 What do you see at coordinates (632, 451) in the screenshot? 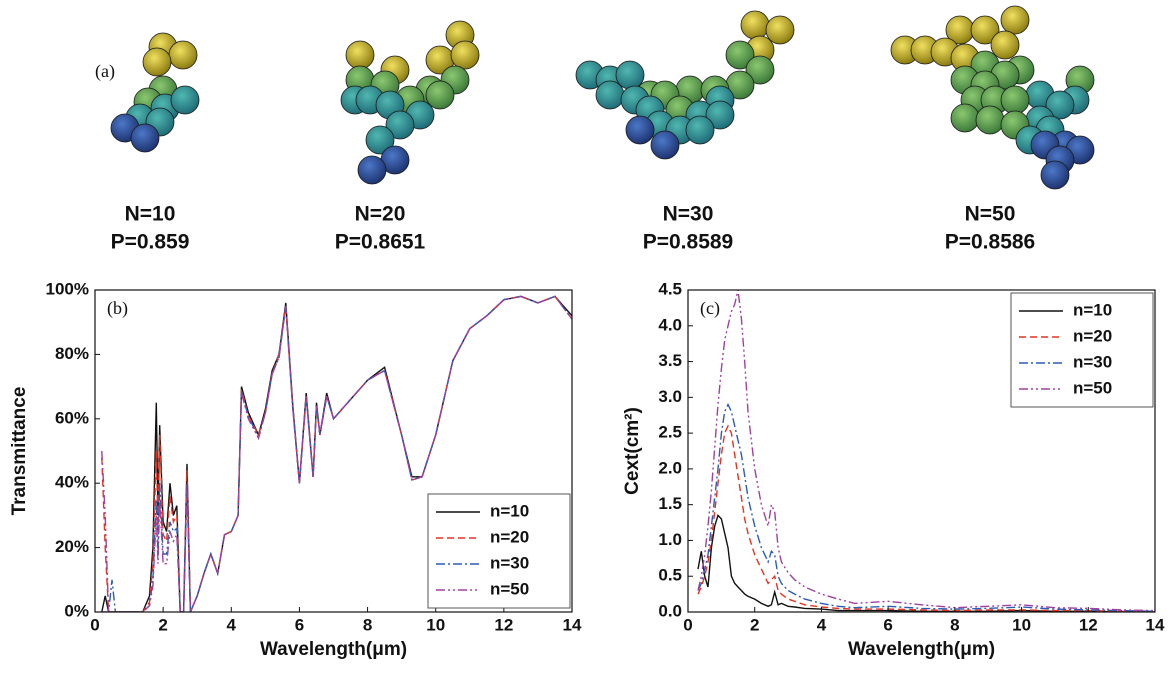
I see `y-axis-label: Cext(cm²)` at bounding box center [632, 451].